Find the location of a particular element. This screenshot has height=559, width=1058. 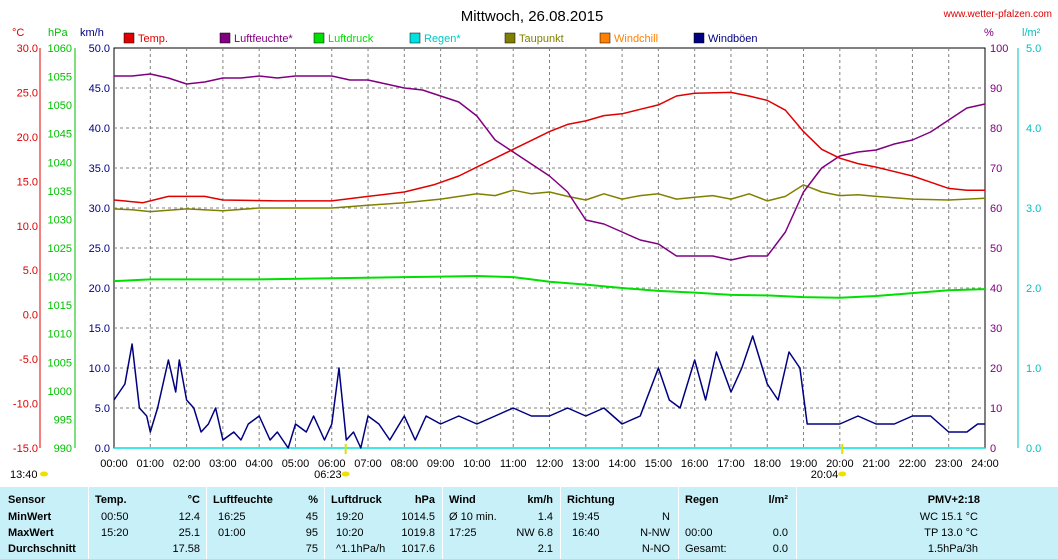

x-tick-label: 04:00 is located at coordinates (259, 464).